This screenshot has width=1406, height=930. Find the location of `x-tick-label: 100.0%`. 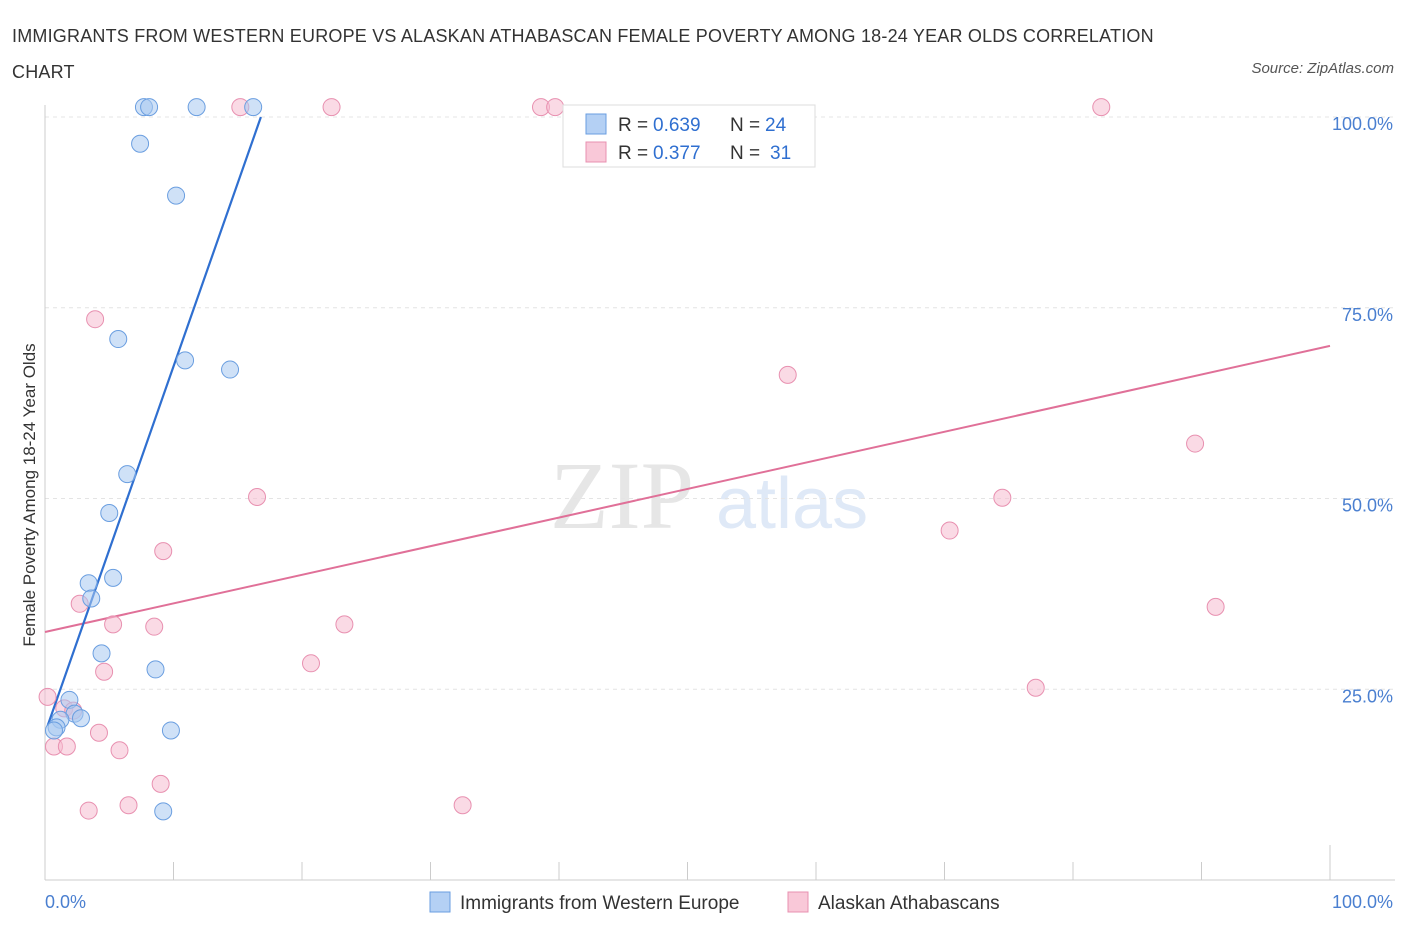

x-tick-label: 100.0% is located at coordinates (1362, 902).